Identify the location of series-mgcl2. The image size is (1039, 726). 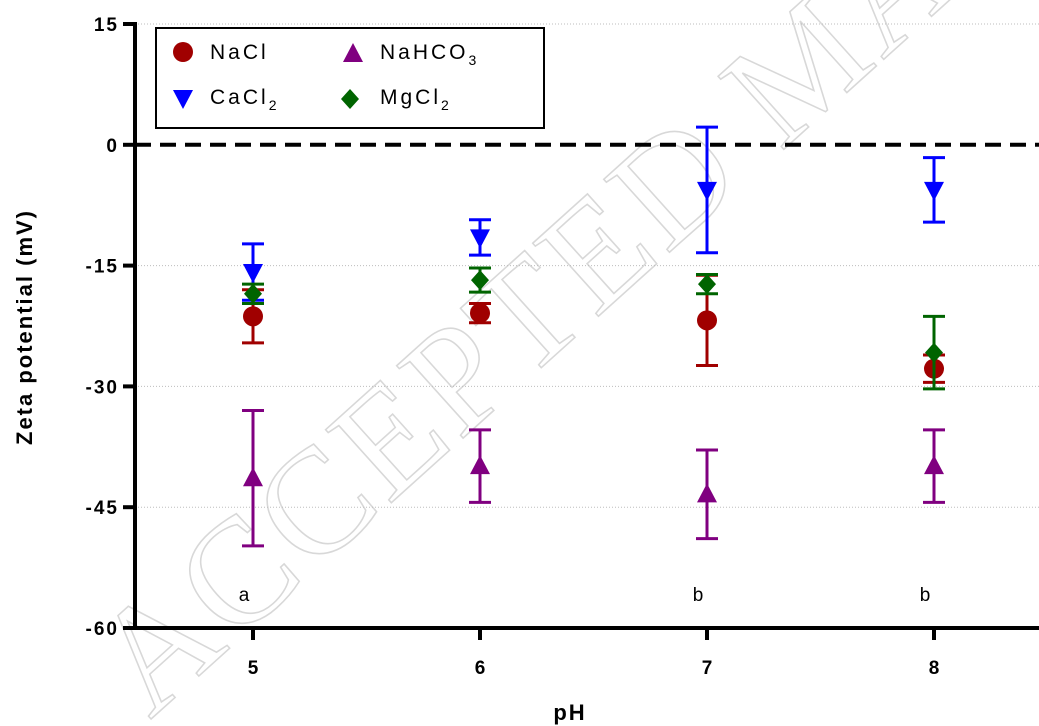
(593, 328).